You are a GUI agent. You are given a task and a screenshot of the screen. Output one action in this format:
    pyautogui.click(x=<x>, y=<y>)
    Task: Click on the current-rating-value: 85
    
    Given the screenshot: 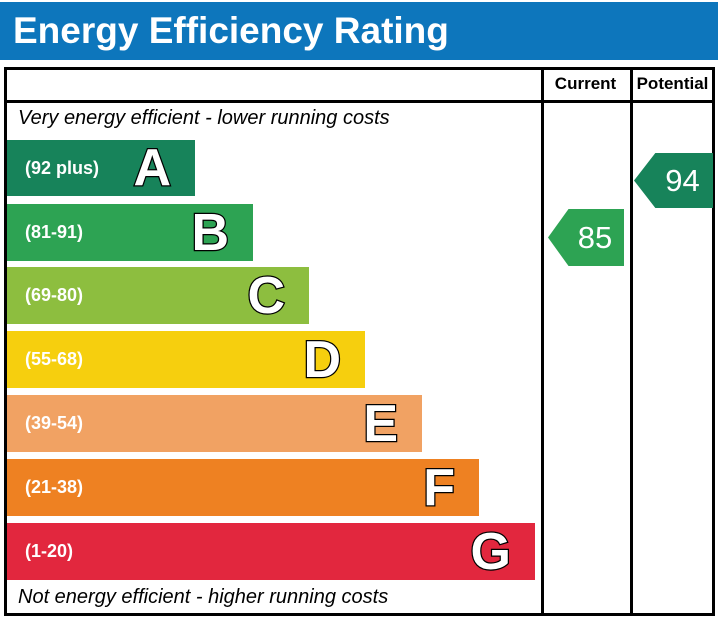 What is the action you would take?
    pyautogui.click(x=595, y=237)
    